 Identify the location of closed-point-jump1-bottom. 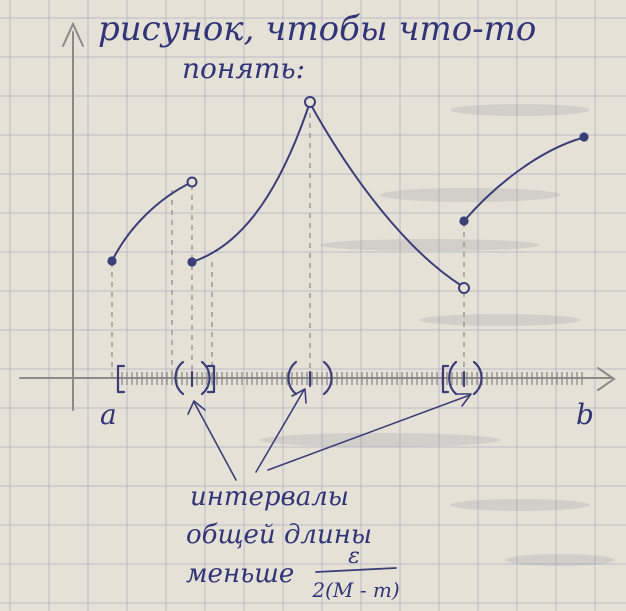
(192, 262).